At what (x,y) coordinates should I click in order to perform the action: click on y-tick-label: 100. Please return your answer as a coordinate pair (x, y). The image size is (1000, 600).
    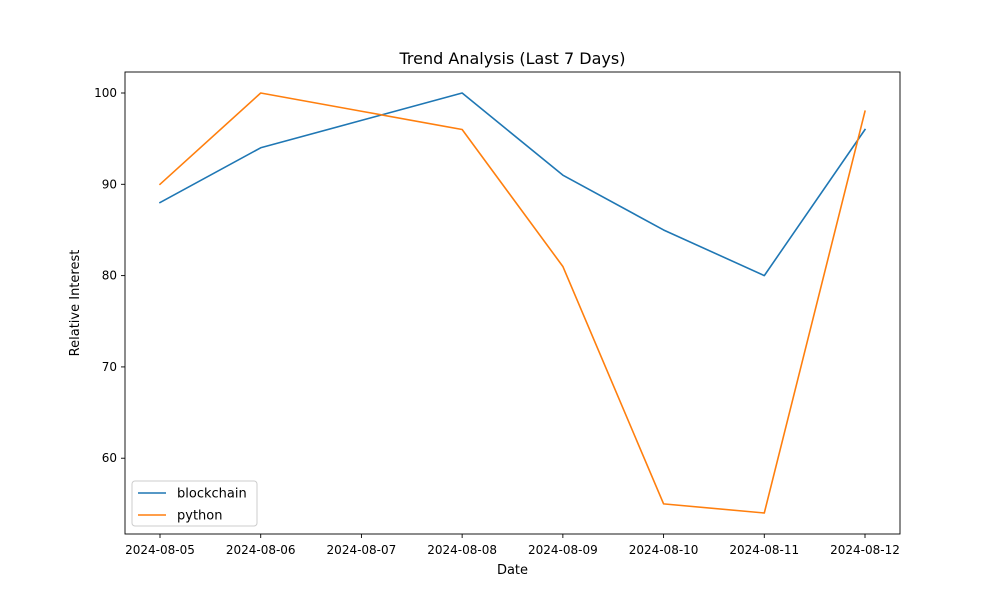
    Looking at the image, I should click on (105, 93).